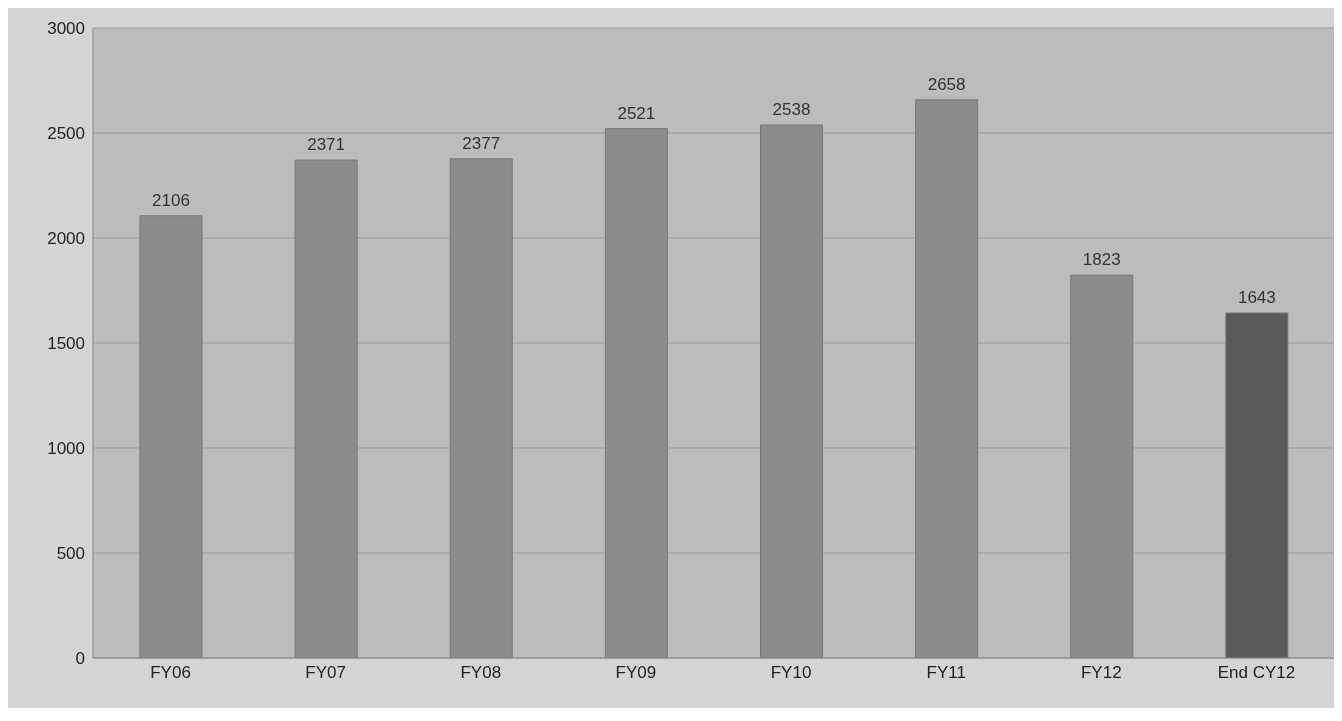 This screenshot has width=1342, height=721. Describe the element at coordinates (170, 673) in the screenshot. I see `x-tick-label: FY06` at that location.